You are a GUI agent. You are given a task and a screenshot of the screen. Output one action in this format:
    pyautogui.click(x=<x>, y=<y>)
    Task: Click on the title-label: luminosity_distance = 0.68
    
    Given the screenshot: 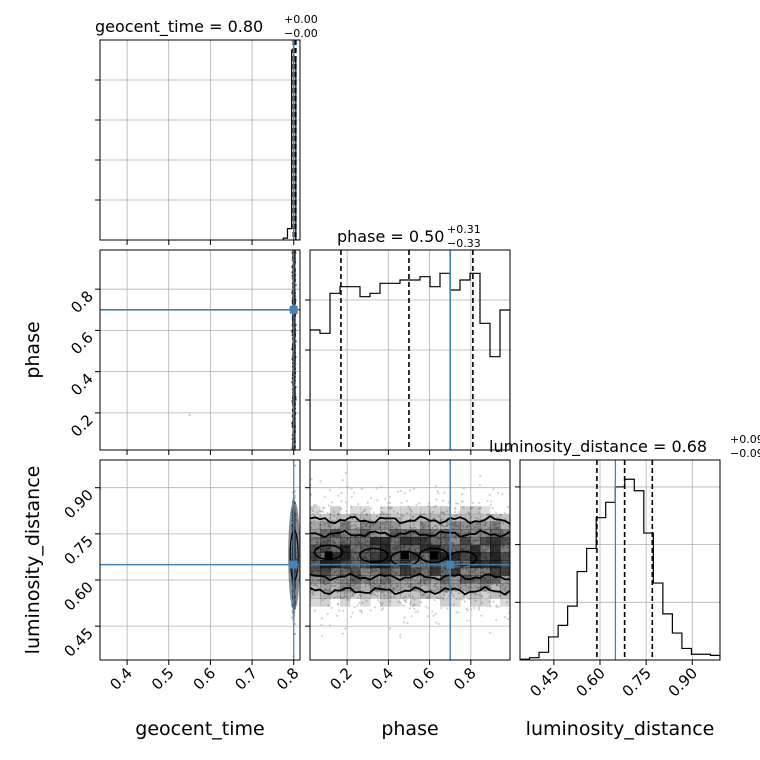 What is the action you would take?
    pyautogui.click(x=598, y=447)
    